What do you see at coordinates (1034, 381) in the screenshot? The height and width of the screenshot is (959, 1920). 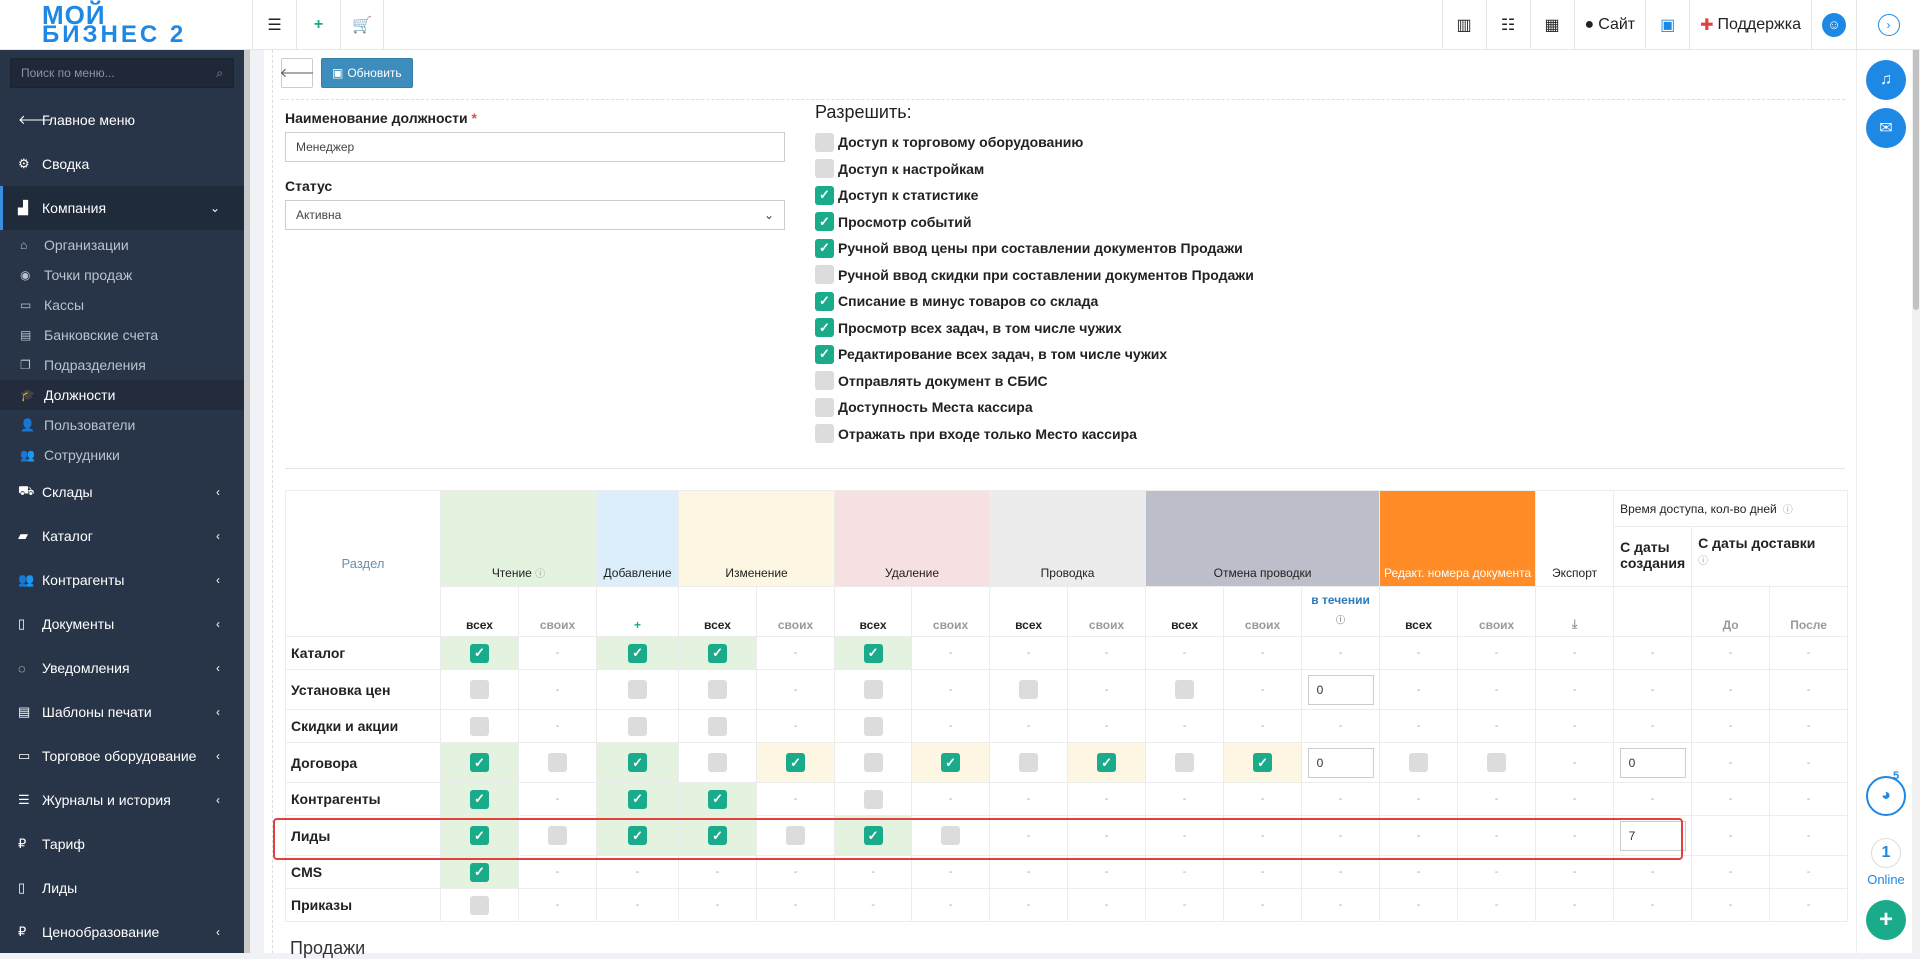 I see `permission-item: Отправлять документ в СБИС` at bounding box center [1034, 381].